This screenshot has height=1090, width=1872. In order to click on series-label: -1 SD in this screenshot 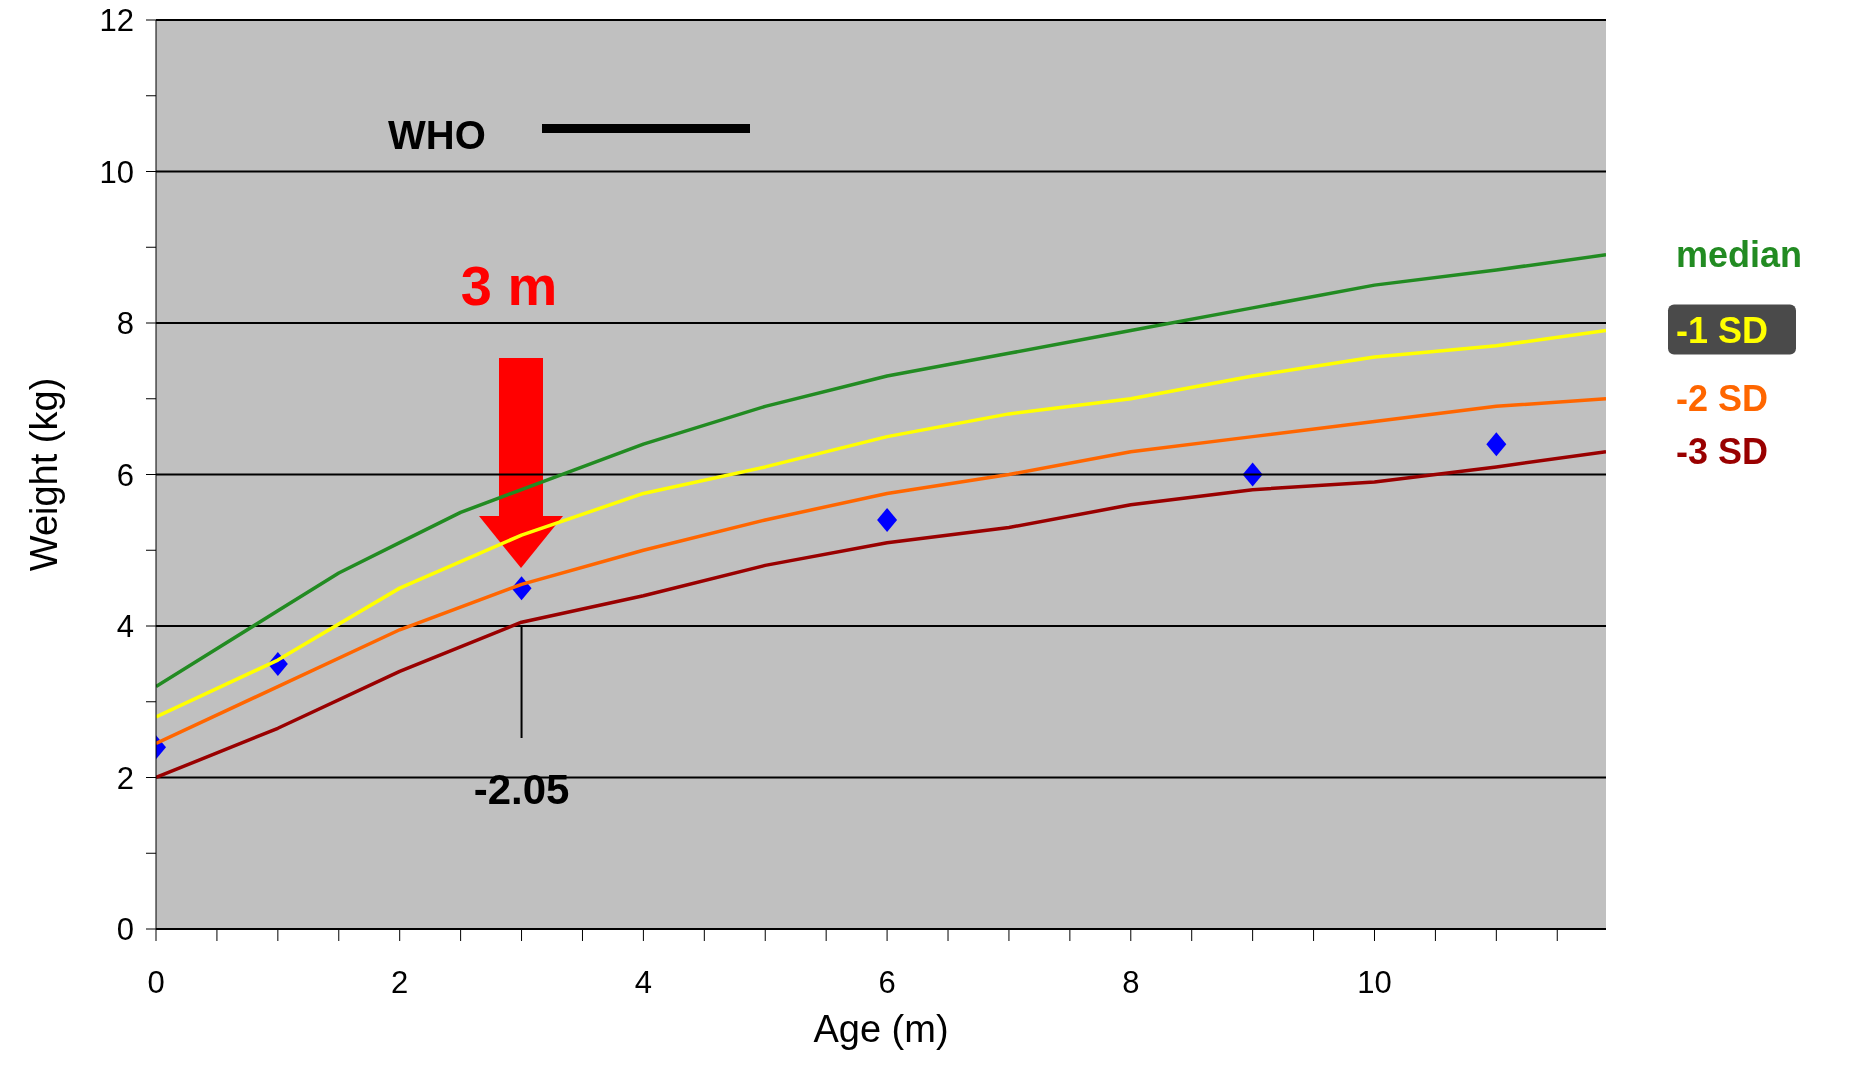, I will do `click(1722, 330)`.